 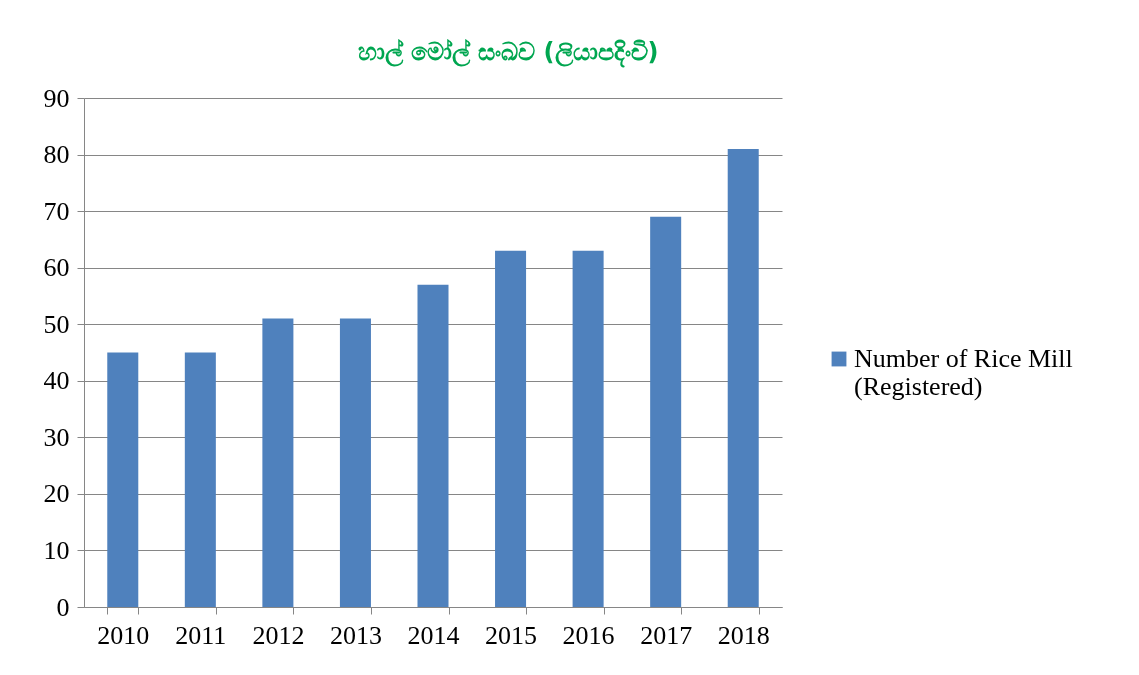 What do you see at coordinates (743, 635) in the screenshot?
I see `x-tick-label: 2018` at bounding box center [743, 635].